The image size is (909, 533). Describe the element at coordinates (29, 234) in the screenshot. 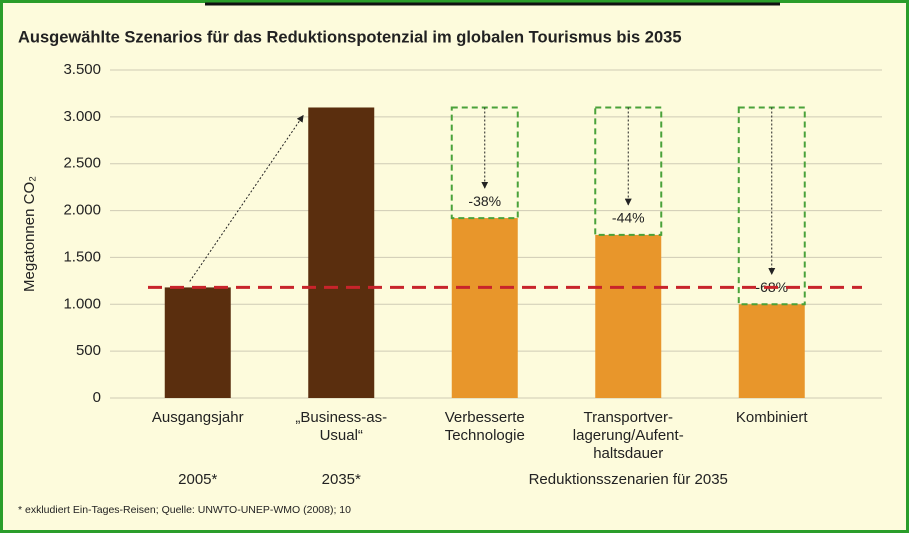

I see `y-axis-label: Megatonnen CO₂` at that location.